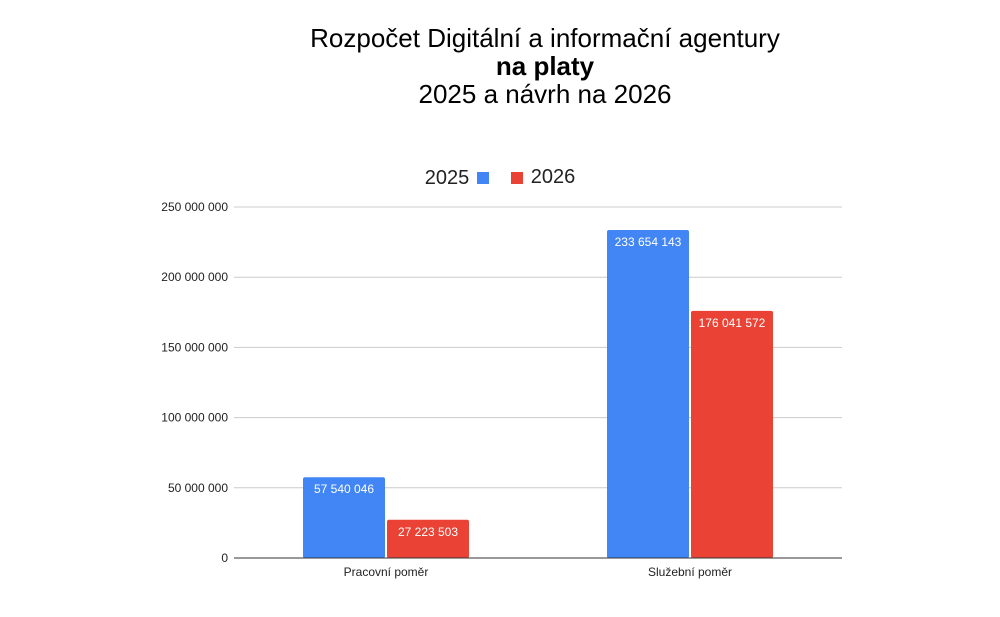  I want to click on y-tick-label-1: 50 000 000, so click(198, 488).